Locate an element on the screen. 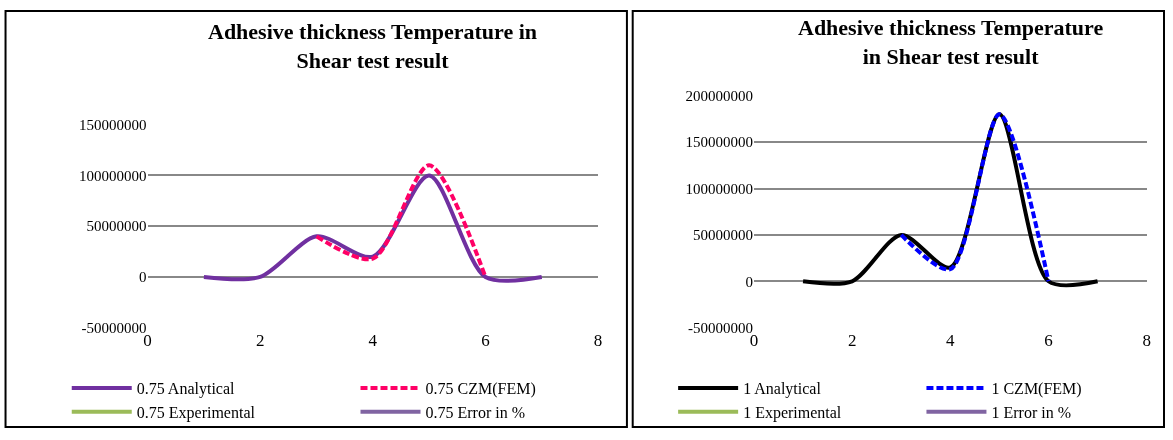  legend-label: 1 Experimental is located at coordinates (792, 413).